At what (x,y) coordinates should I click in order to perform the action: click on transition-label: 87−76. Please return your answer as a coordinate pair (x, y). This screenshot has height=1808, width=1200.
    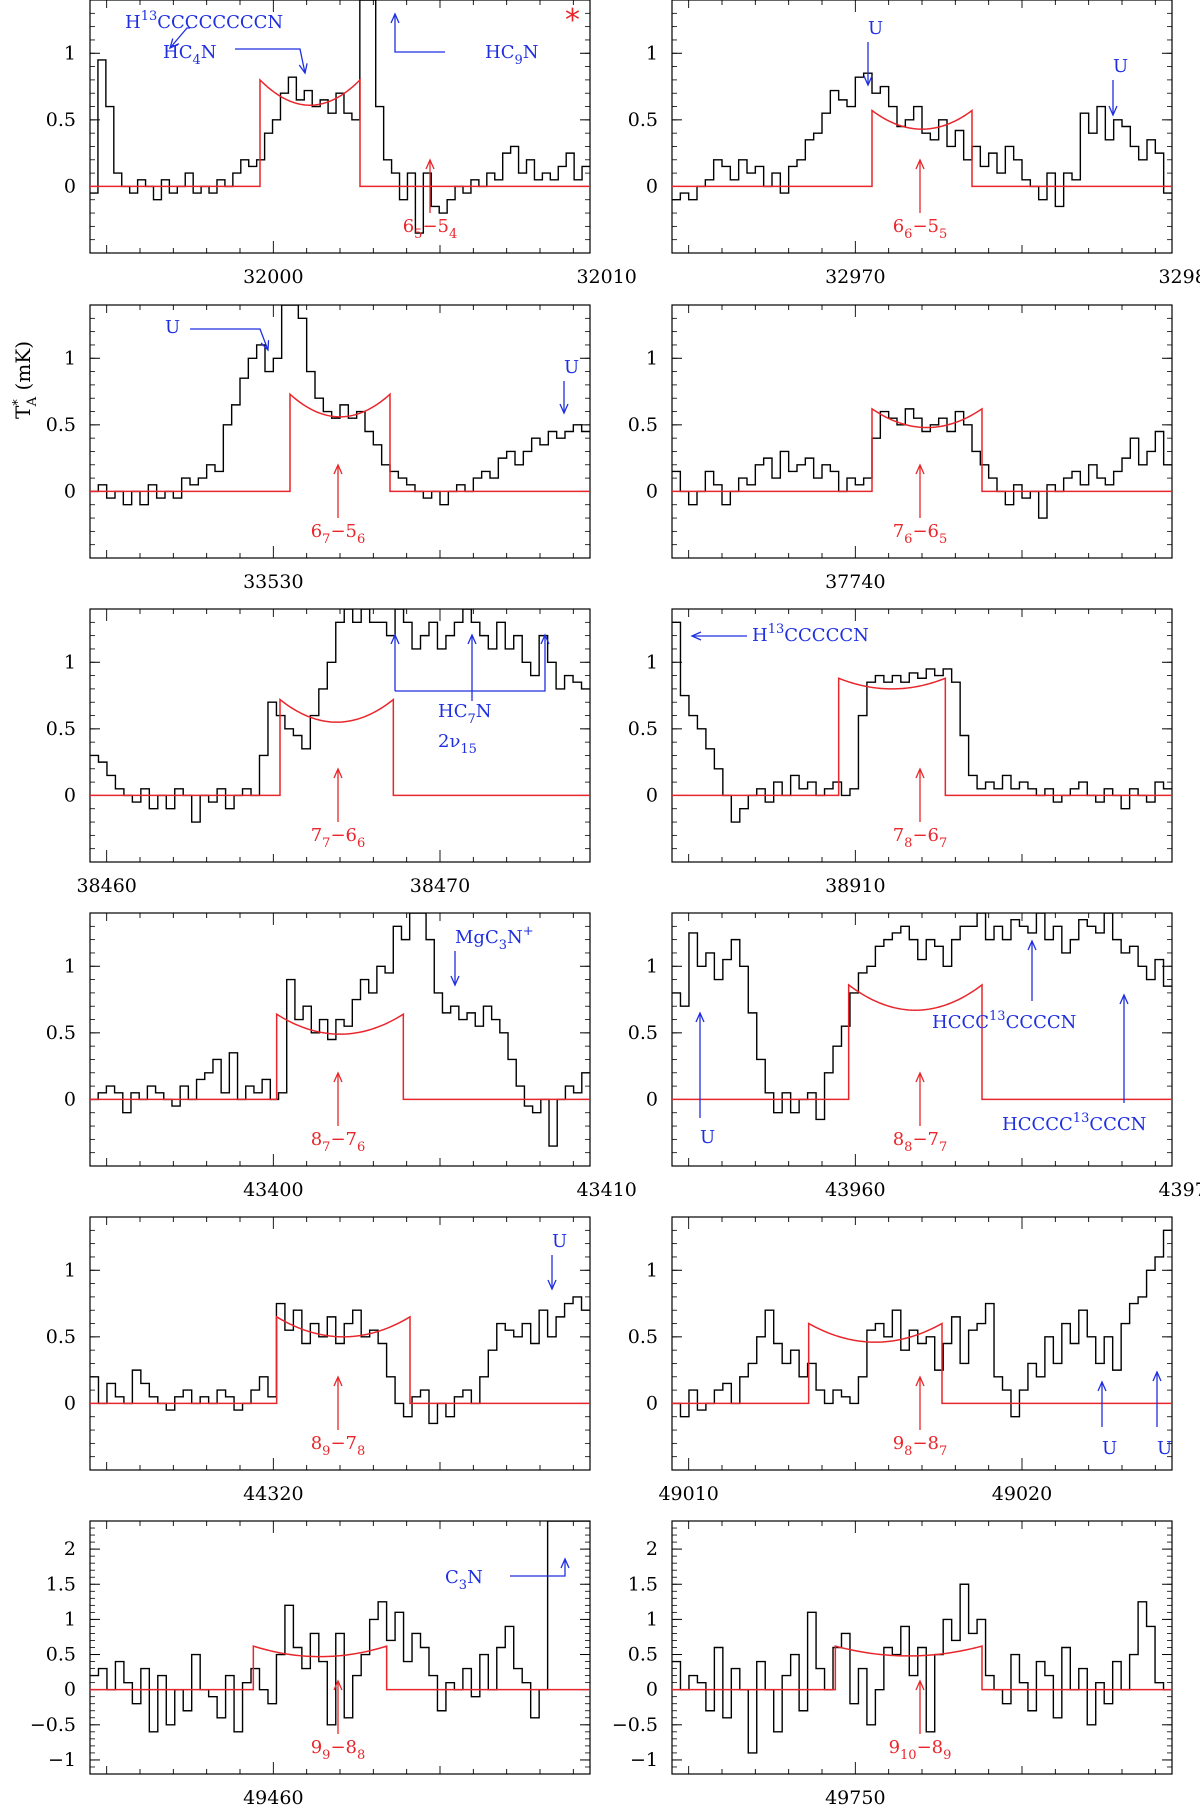
    Looking at the image, I should click on (338, 1142).